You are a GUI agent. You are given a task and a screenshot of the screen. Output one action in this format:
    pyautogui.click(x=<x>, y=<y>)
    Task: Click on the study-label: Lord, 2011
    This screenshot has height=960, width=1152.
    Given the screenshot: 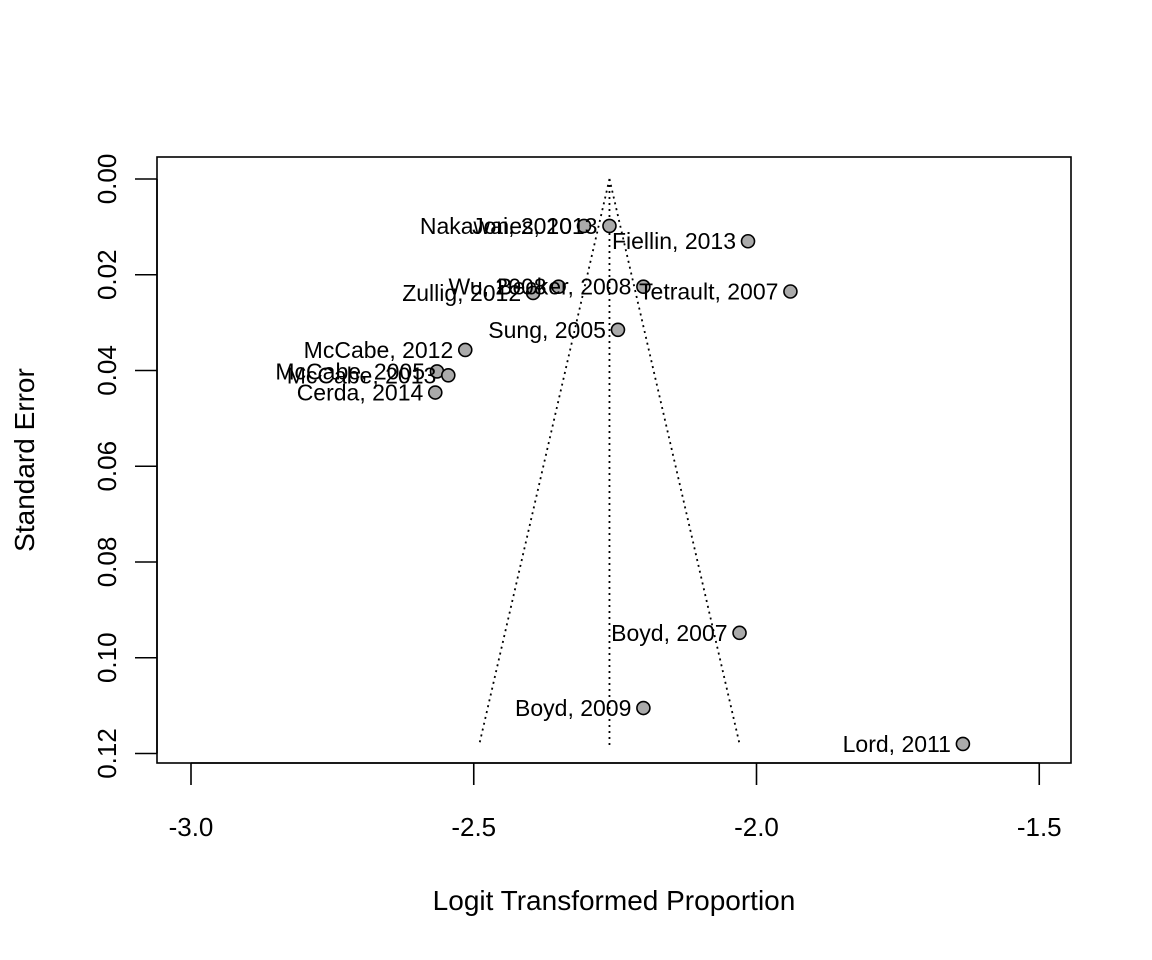 What is the action you would take?
    pyautogui.click(x=897, y=744)
    